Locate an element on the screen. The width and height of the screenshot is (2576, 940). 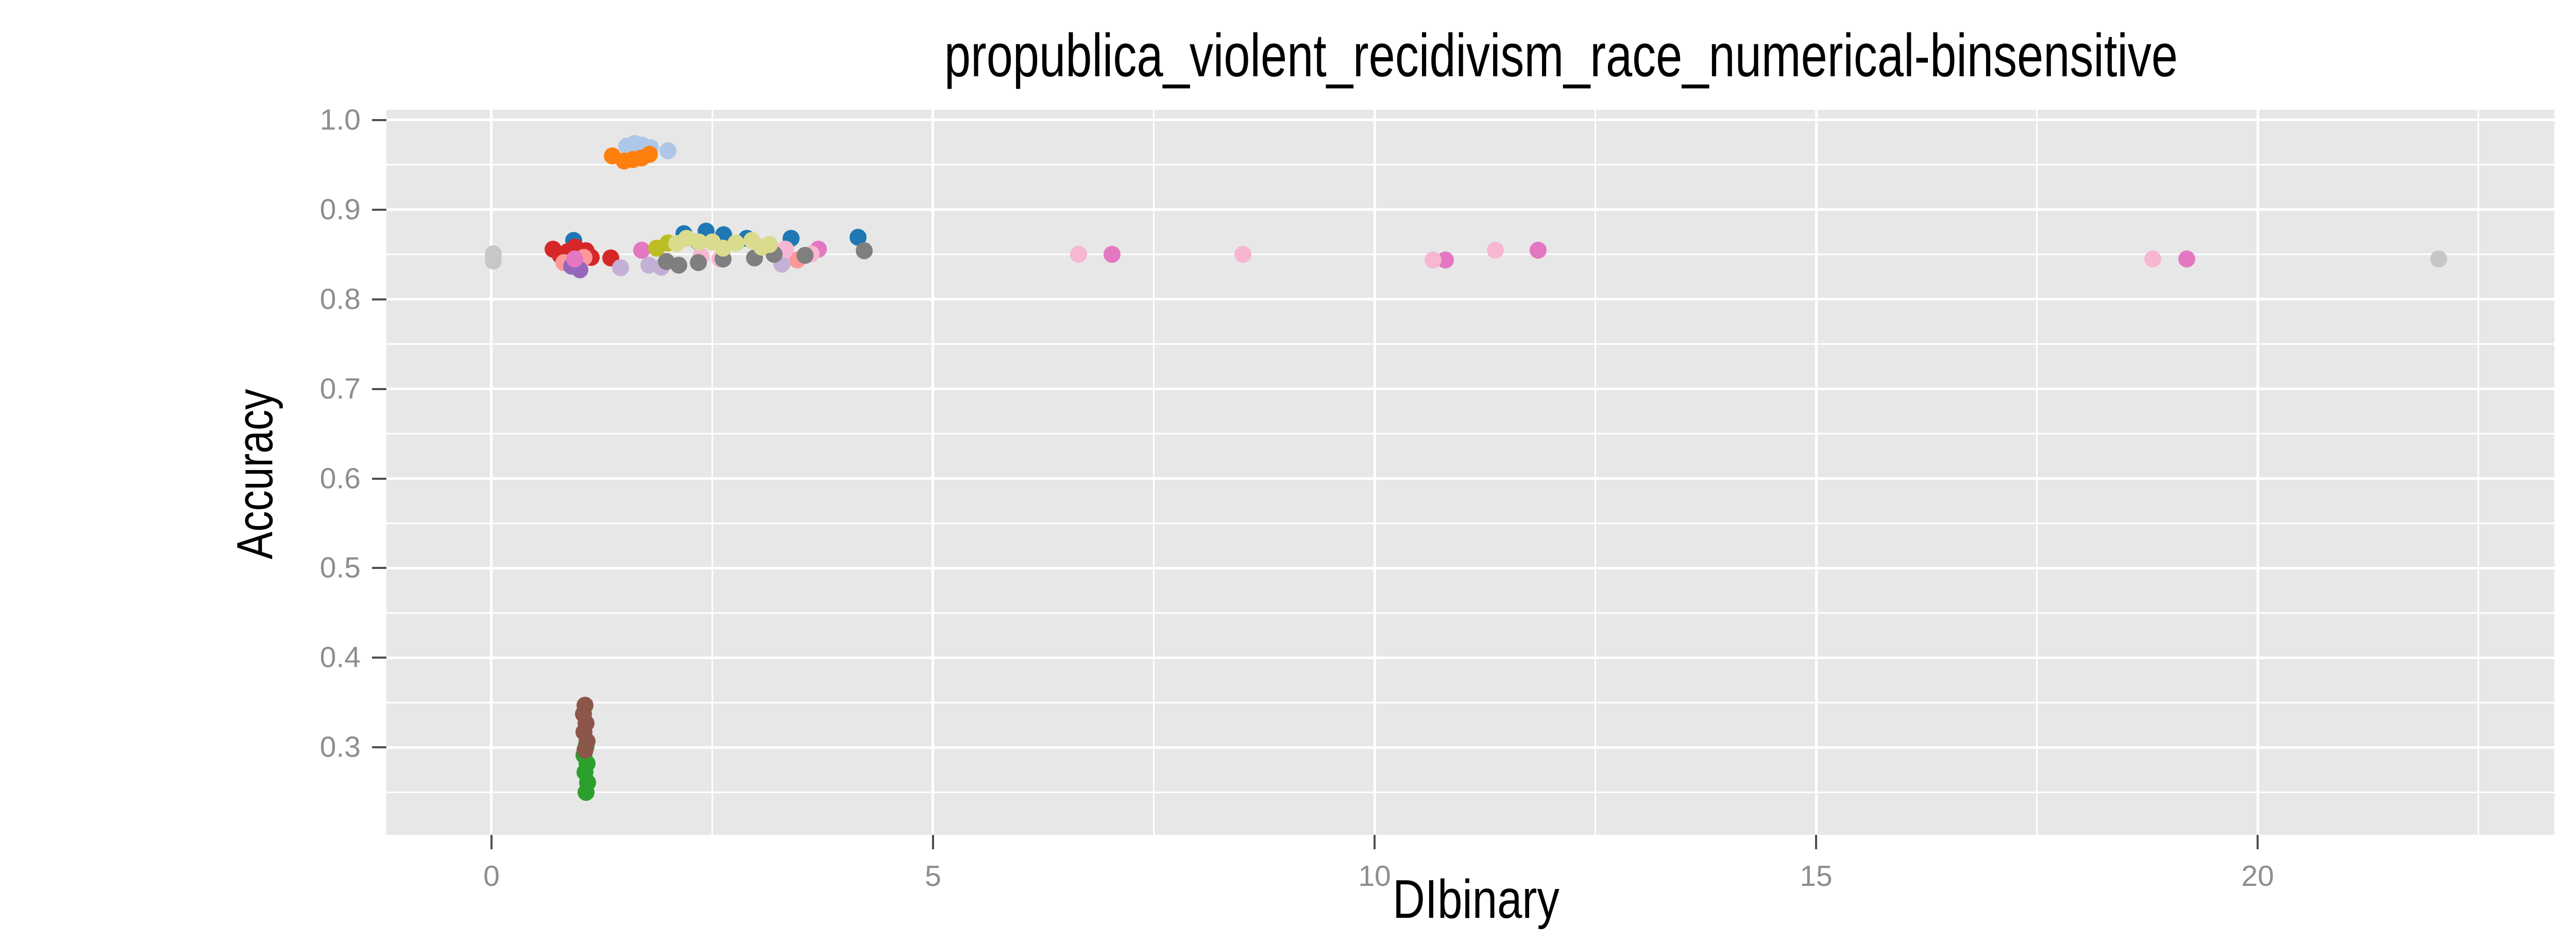
x-tick-label: 20 is located at coordinates (2257, 876).